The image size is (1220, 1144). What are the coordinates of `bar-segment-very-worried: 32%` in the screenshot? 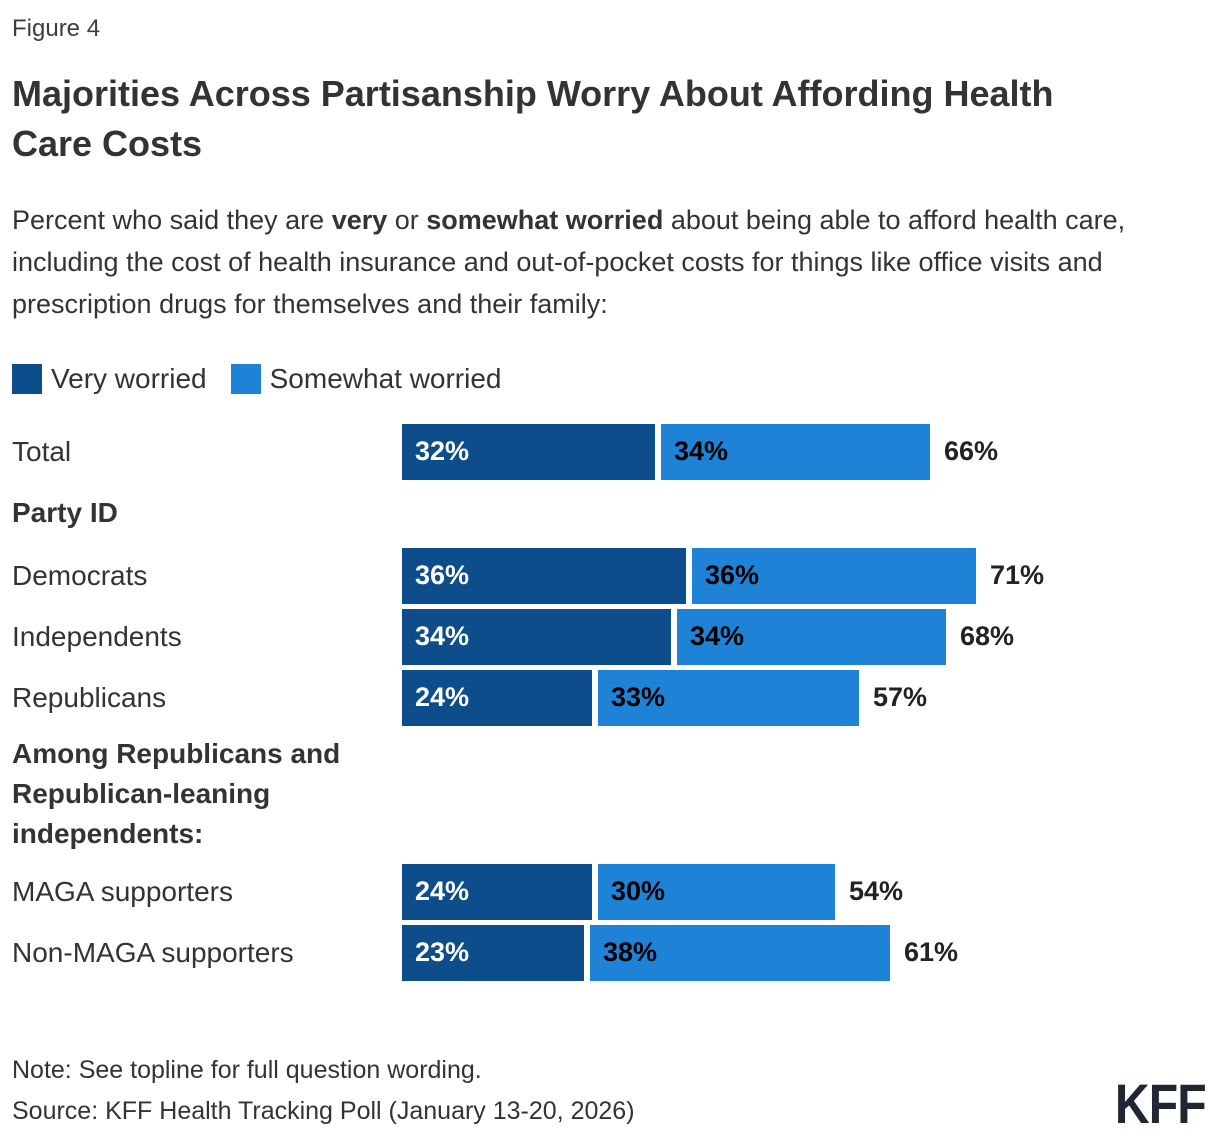 It's located at (528, 451).